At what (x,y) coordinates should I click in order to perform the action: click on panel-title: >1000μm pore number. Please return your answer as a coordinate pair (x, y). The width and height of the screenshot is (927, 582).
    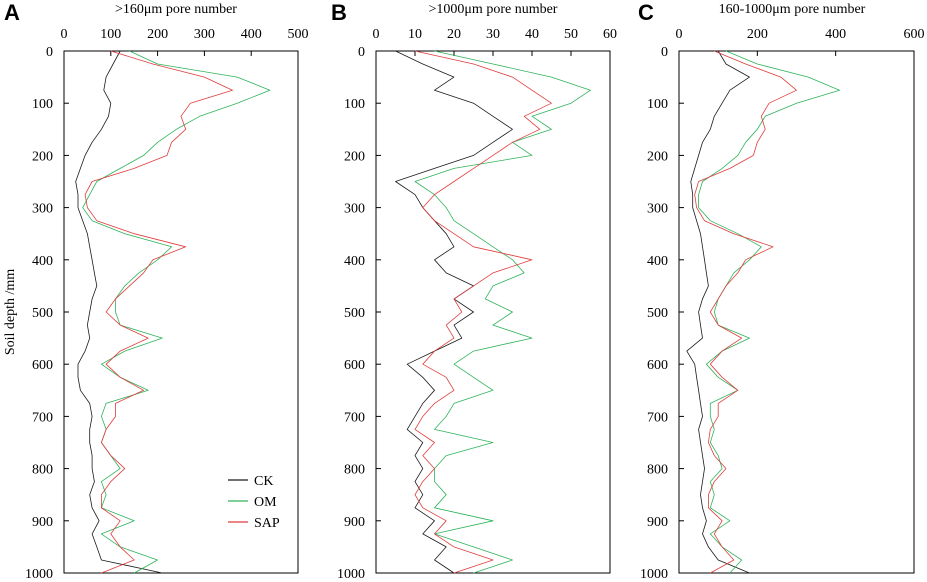
    Looking at the image, I should click on (493, 9).